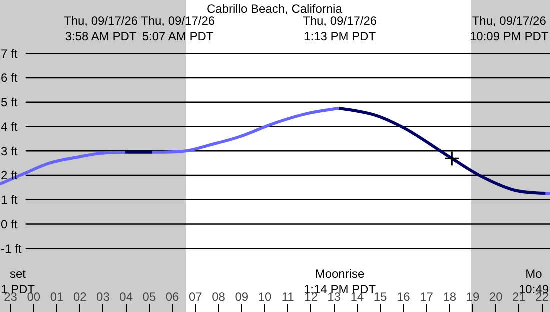 The height and width of the screenshot is (312, 550). Describe the element at coordinates (178, 29) in the screenshot. I see `annotation: Thu, 09/17/26 5:07 AM PDT` at that location.